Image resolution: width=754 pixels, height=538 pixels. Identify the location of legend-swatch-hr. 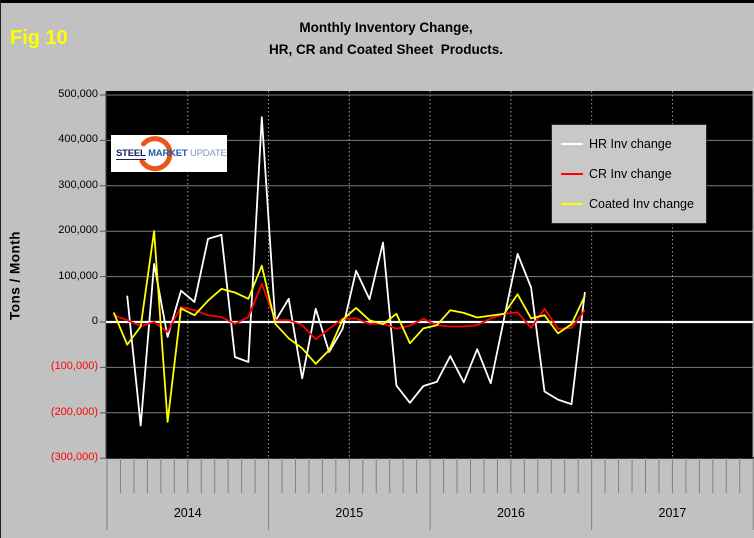
(572, 144).